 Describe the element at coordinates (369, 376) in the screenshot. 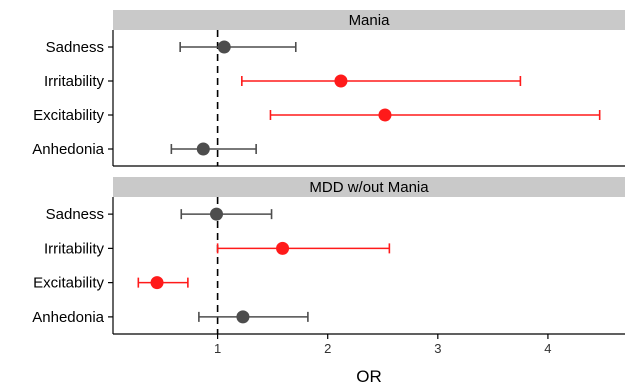

I see `x-axis-title: OR` at that location.